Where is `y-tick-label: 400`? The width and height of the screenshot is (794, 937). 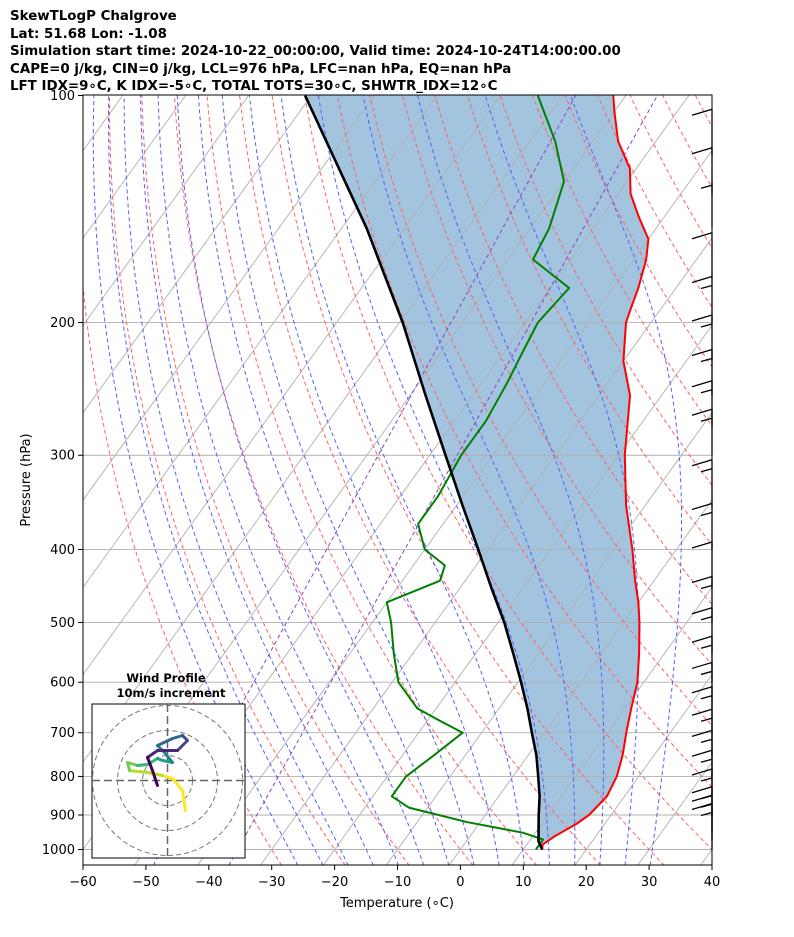 y-tick-label: 400 is located at coordinates (62, 550).